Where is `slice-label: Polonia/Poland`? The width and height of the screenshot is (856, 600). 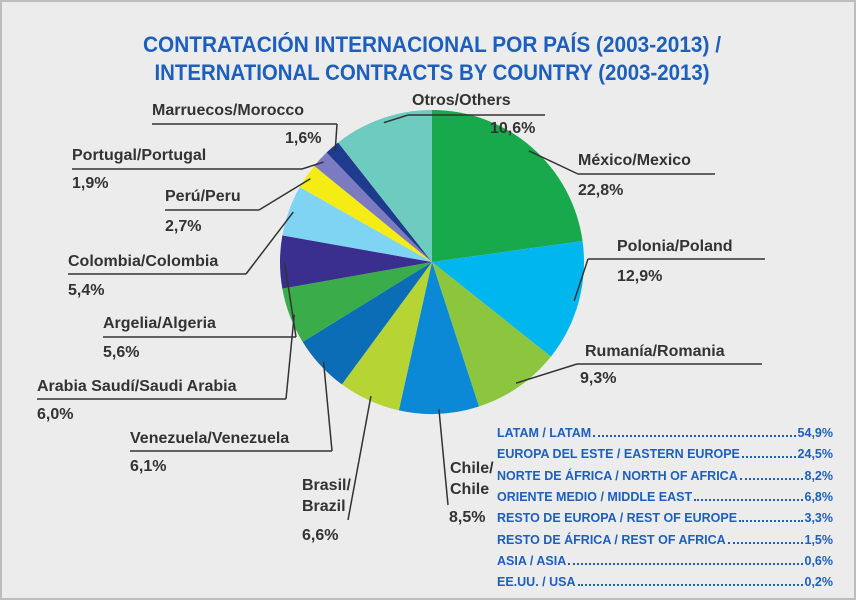
slice-label: Polonia/Poland is located at coordinates (675, 246).